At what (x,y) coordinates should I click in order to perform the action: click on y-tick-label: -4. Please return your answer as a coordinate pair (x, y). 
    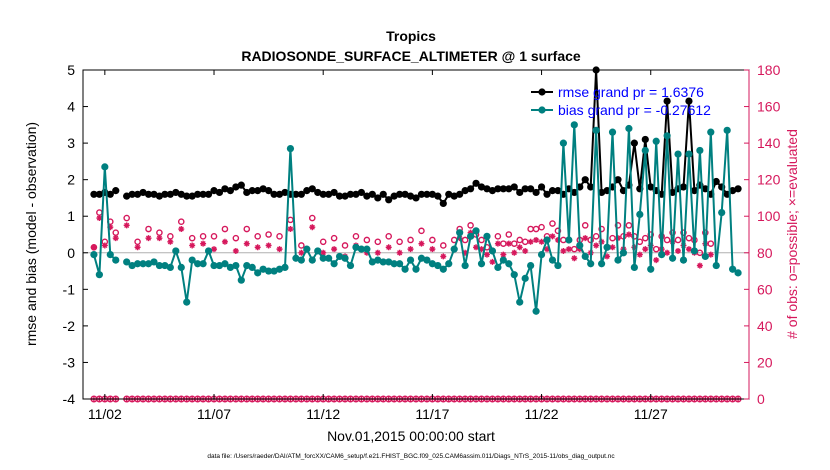
    Looking at the image, I should click on (69, 399).